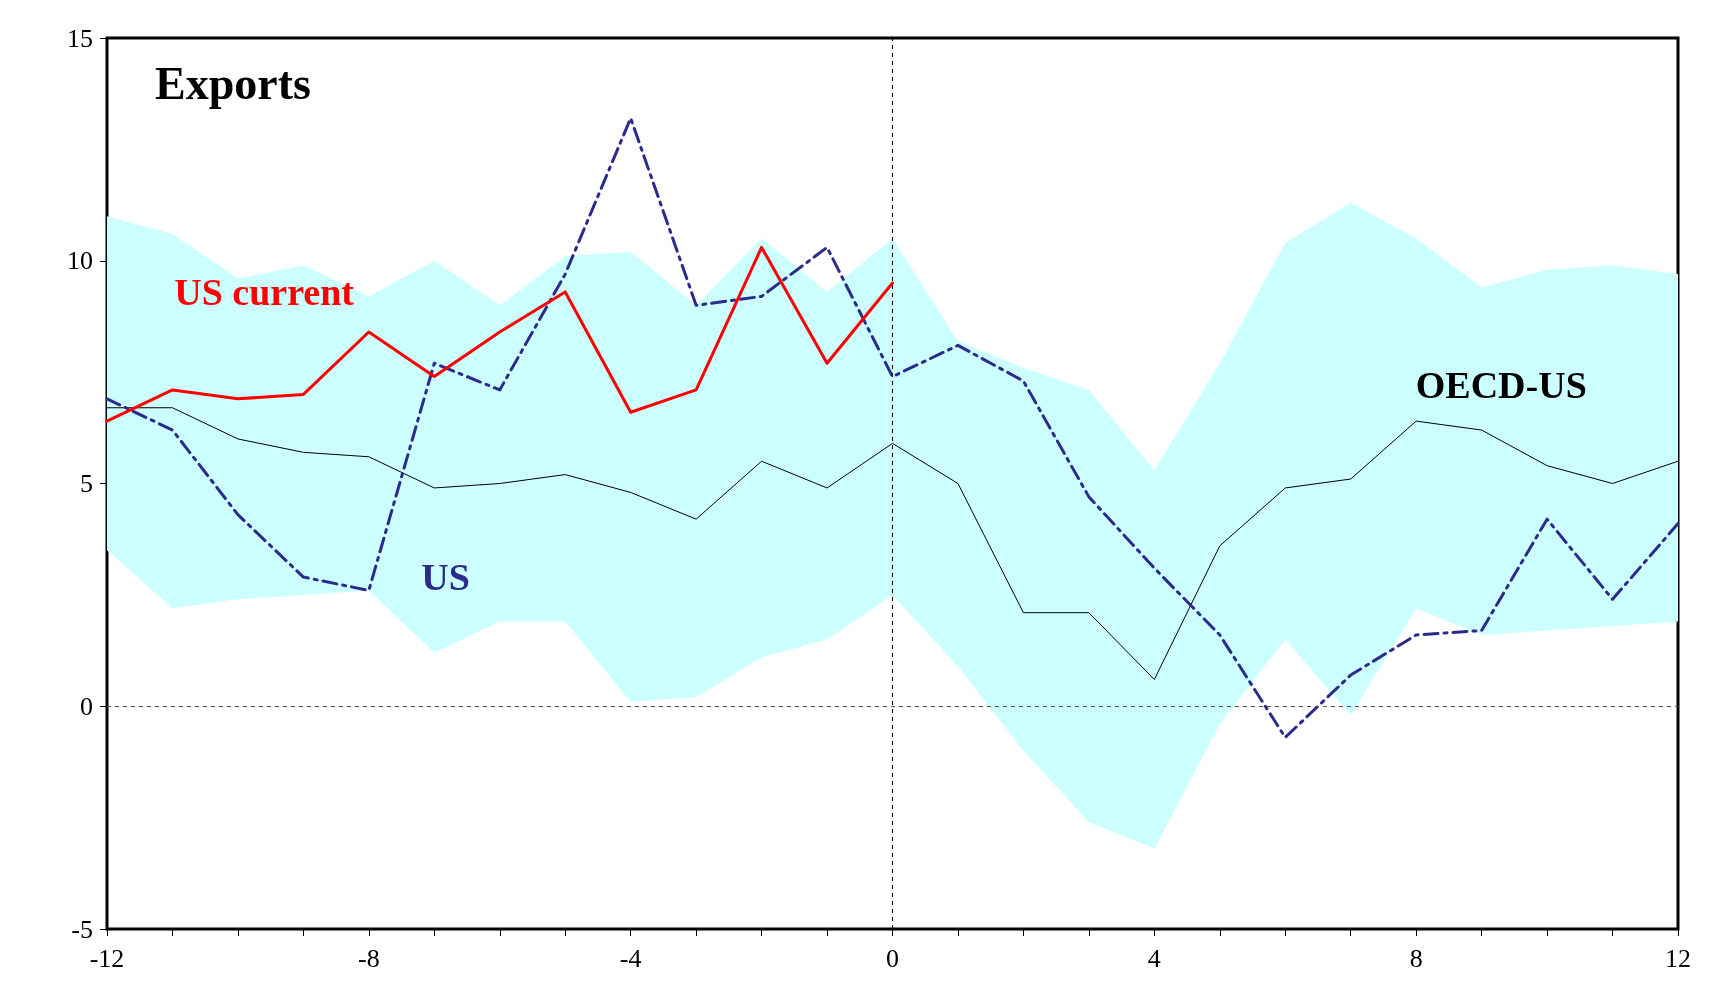 This screenshot has height=1007, width=1716. Describe the element at coordinates (80, 38) in the screenshot. I see `y-tick-label: 15` at that location.